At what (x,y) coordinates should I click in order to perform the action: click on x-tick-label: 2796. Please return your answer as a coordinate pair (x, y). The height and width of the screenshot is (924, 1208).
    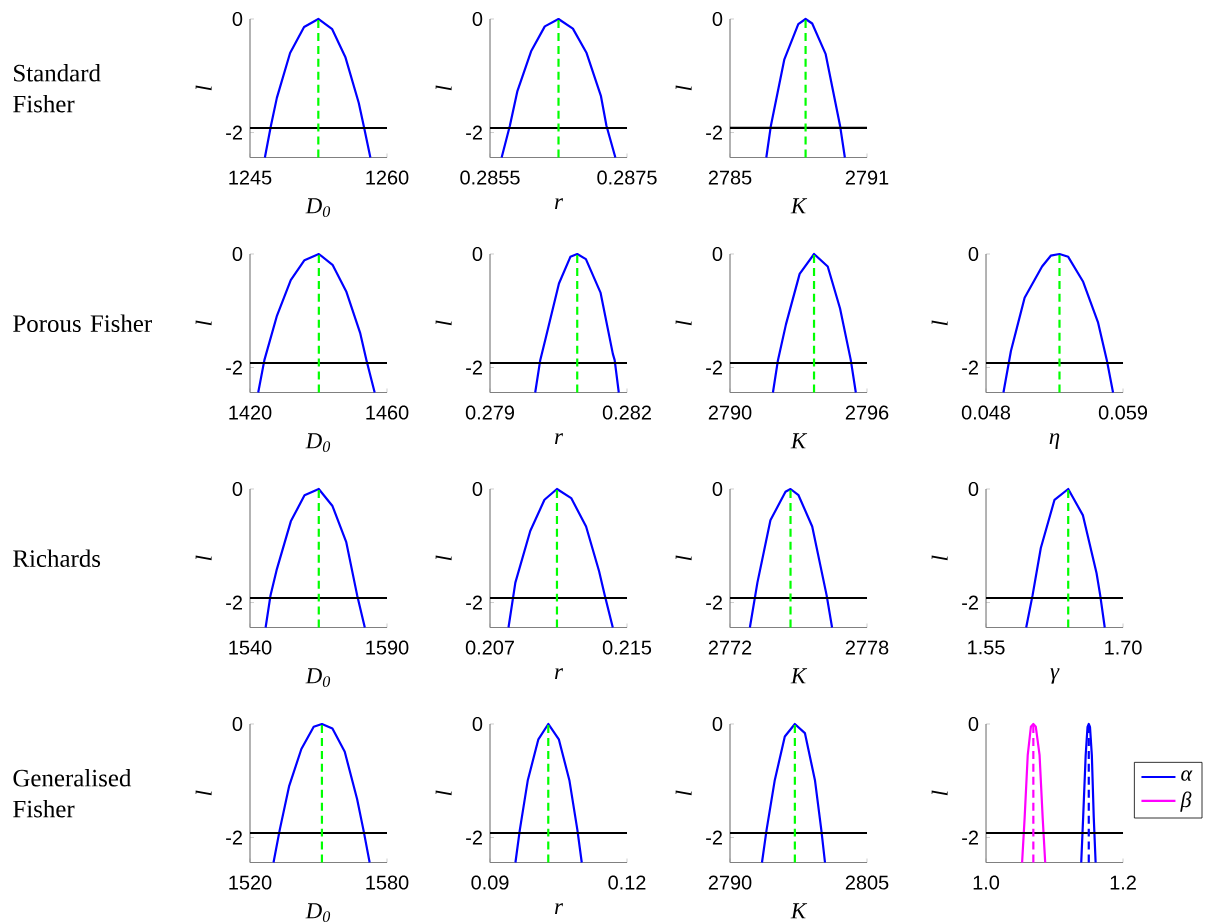
    Looking at the image, I should click on (867, 412).